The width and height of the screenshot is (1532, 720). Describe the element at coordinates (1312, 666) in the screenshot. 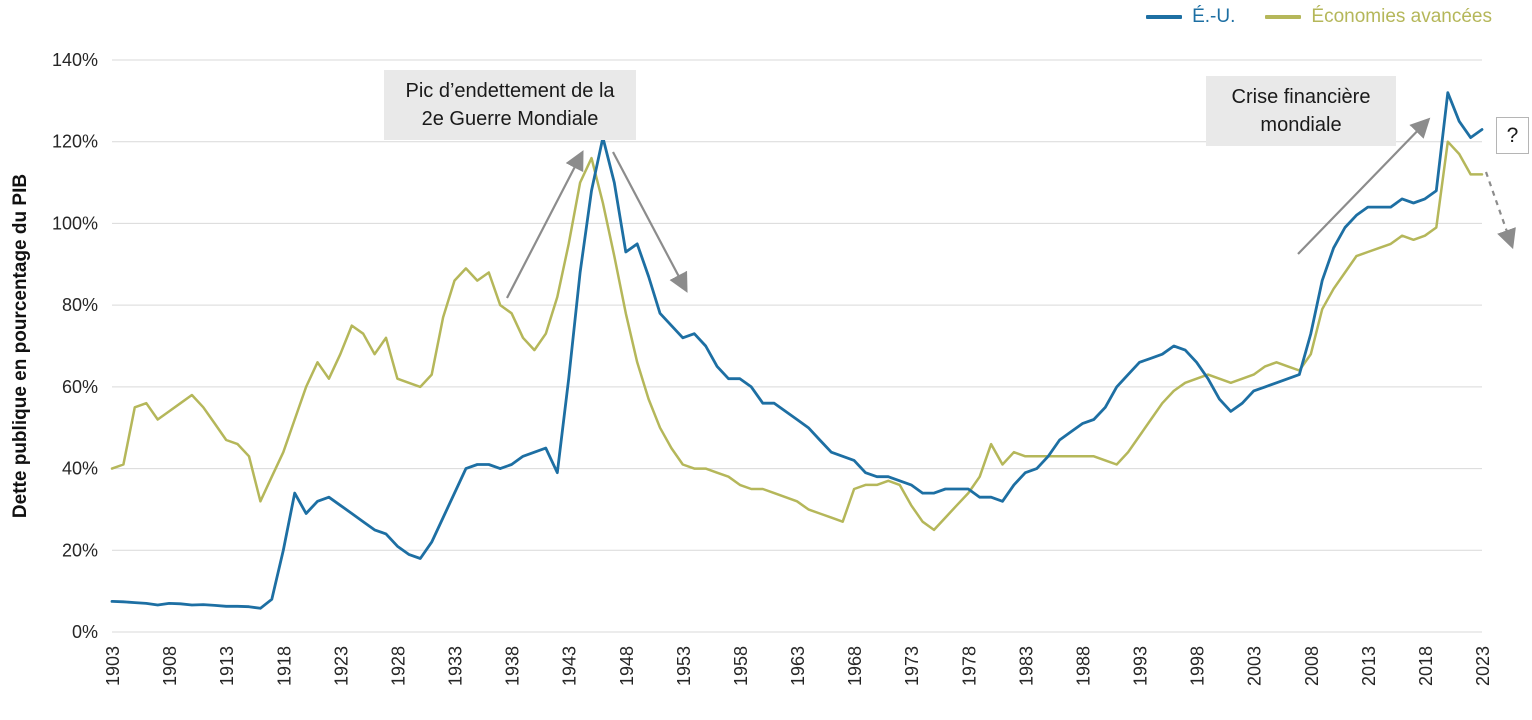

I see `x-tick-label: 2008` at that location.